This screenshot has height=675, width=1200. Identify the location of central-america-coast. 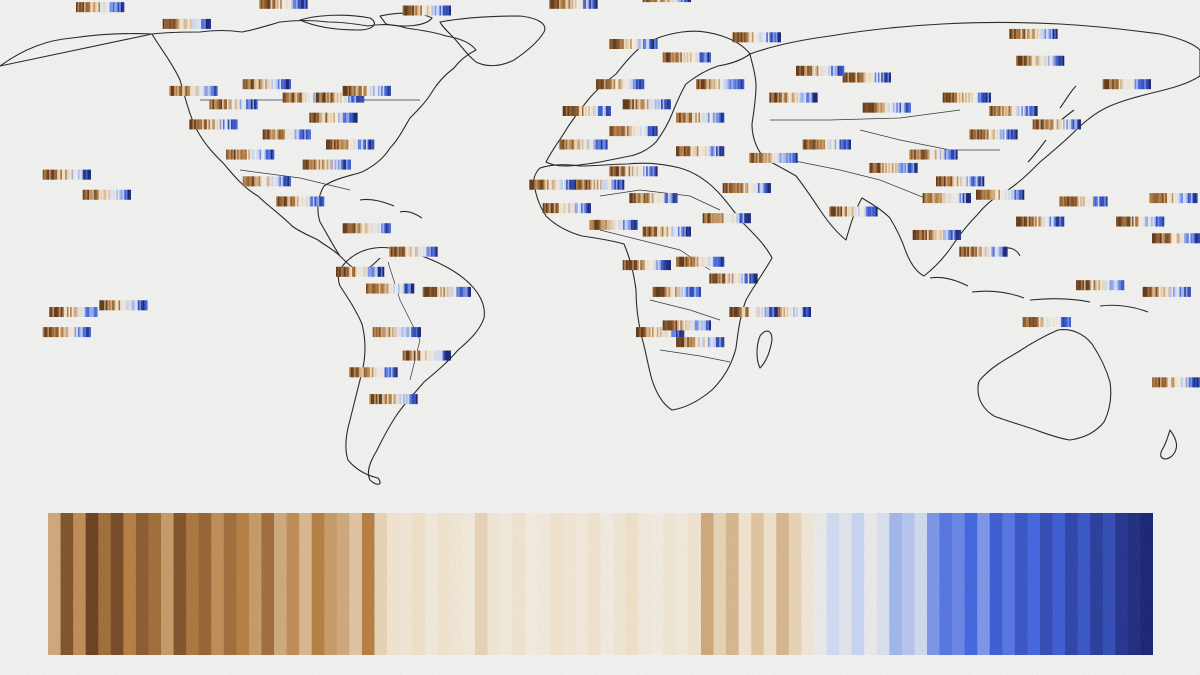
(381, 235).